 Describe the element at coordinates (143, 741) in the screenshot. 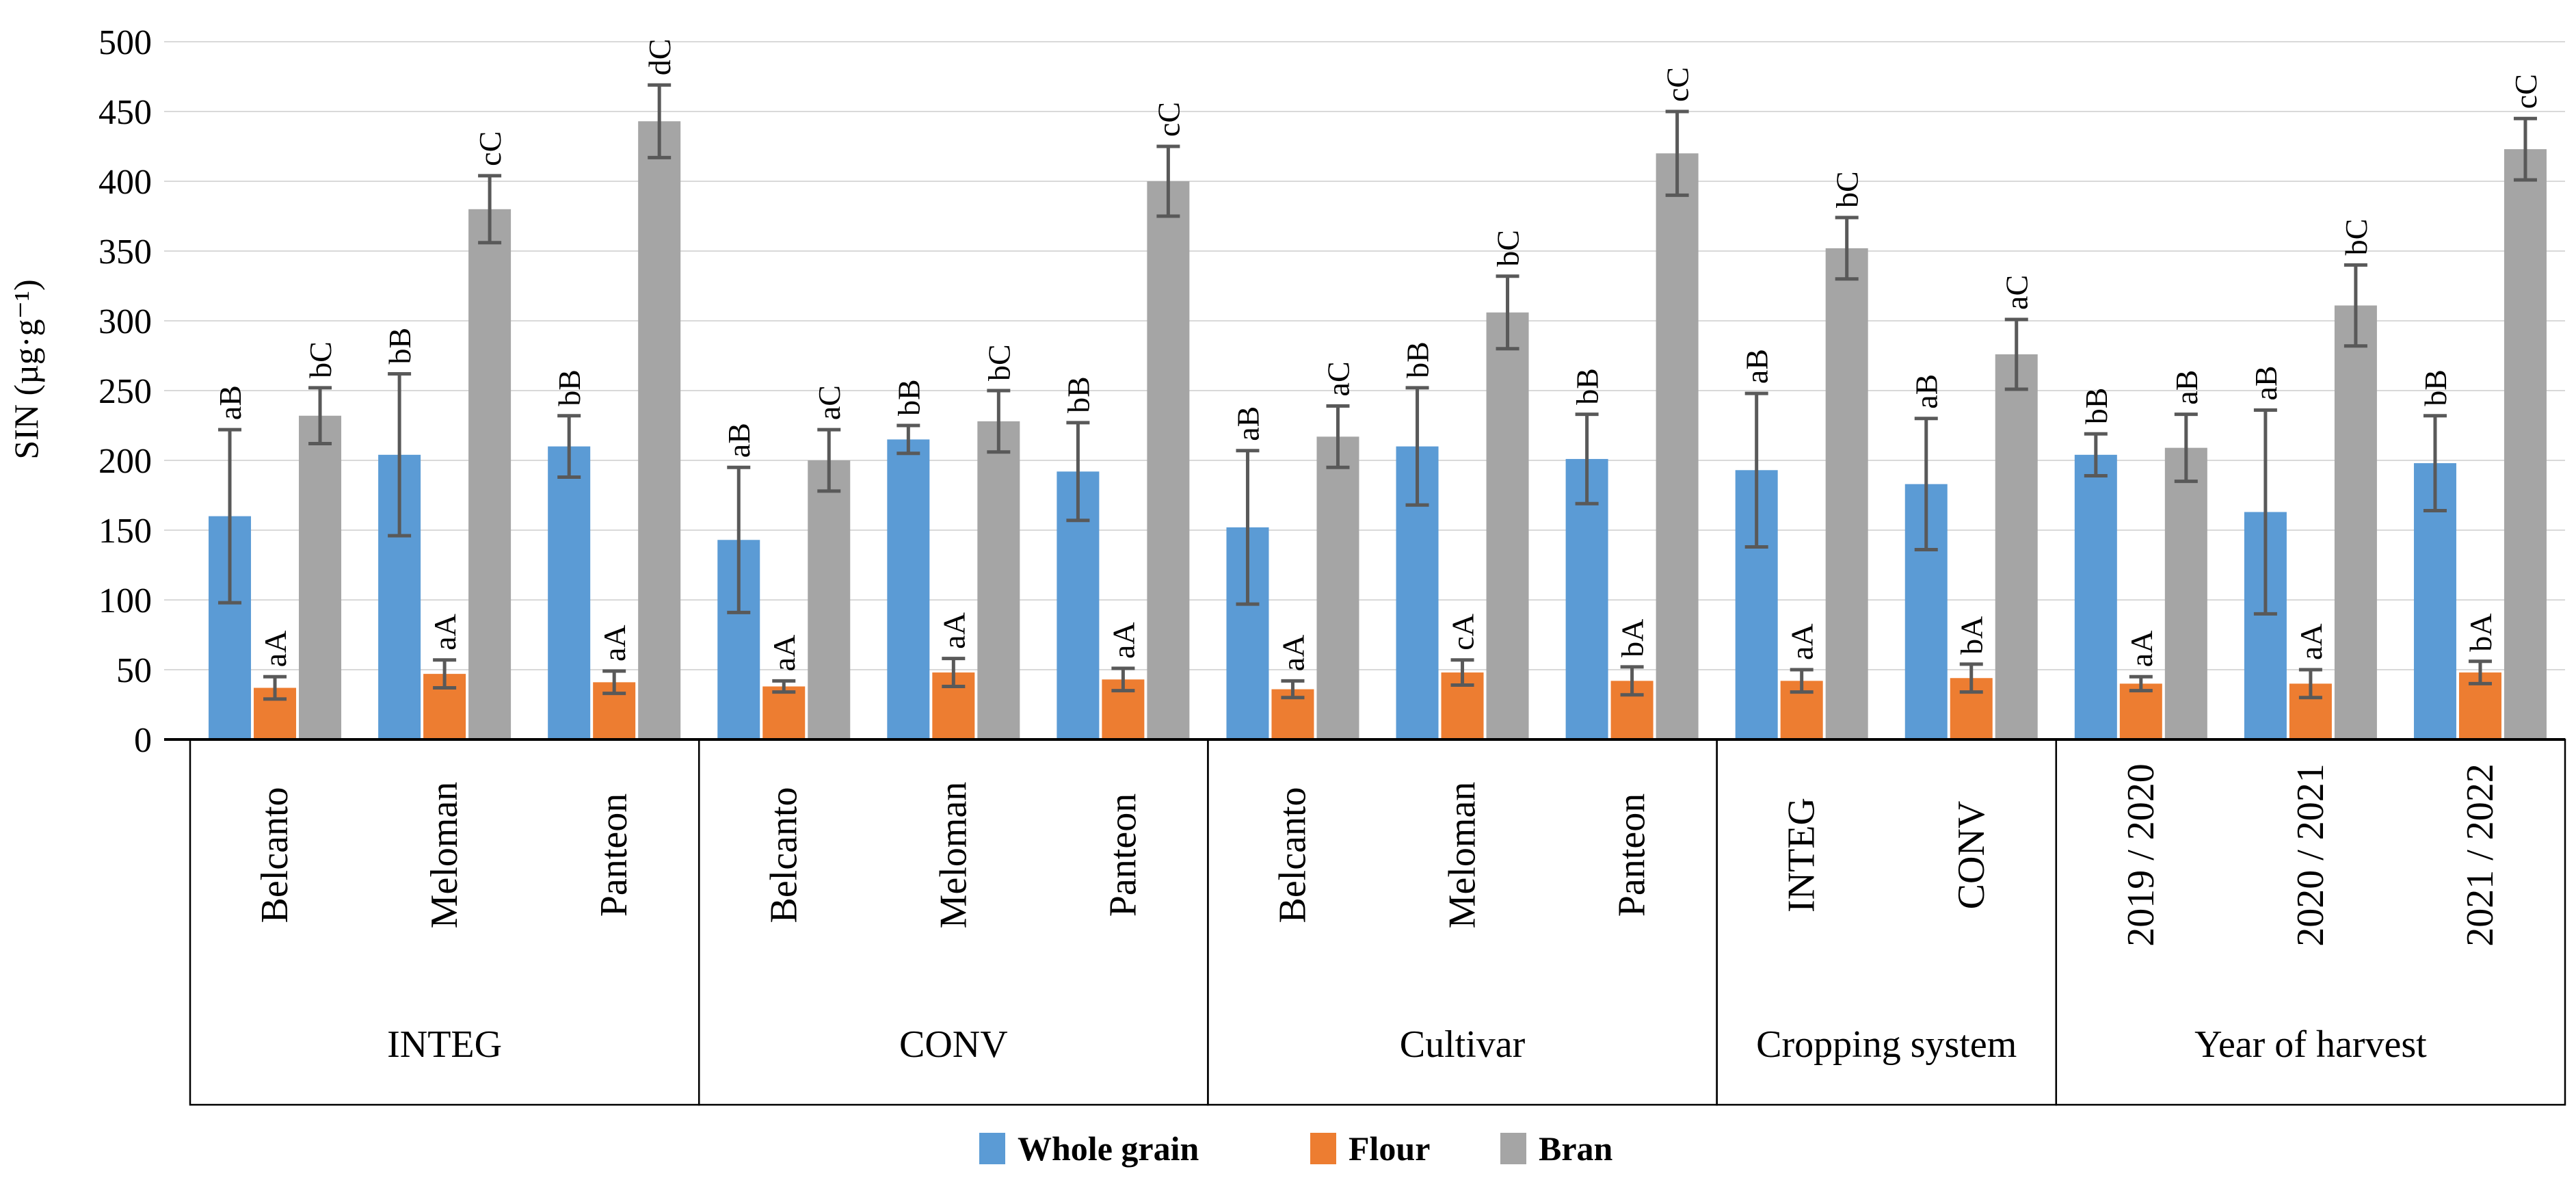

I see `y-tick-label: 0` at that location.